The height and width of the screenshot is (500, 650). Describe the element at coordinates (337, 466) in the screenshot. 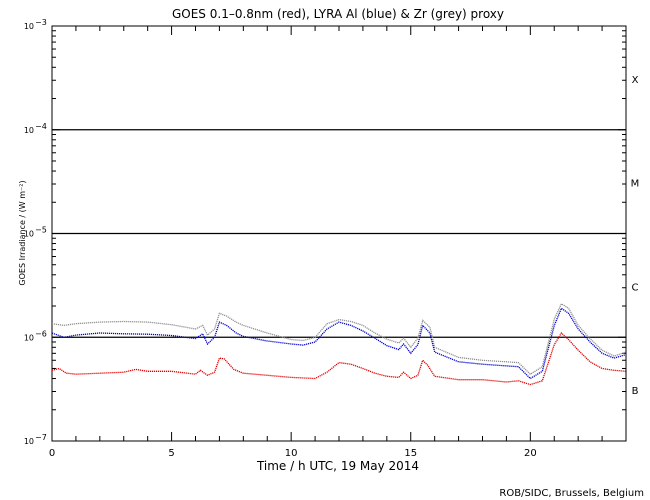

I see `x-axis-label: Time / h UTC, 19 May 2014` at that location.